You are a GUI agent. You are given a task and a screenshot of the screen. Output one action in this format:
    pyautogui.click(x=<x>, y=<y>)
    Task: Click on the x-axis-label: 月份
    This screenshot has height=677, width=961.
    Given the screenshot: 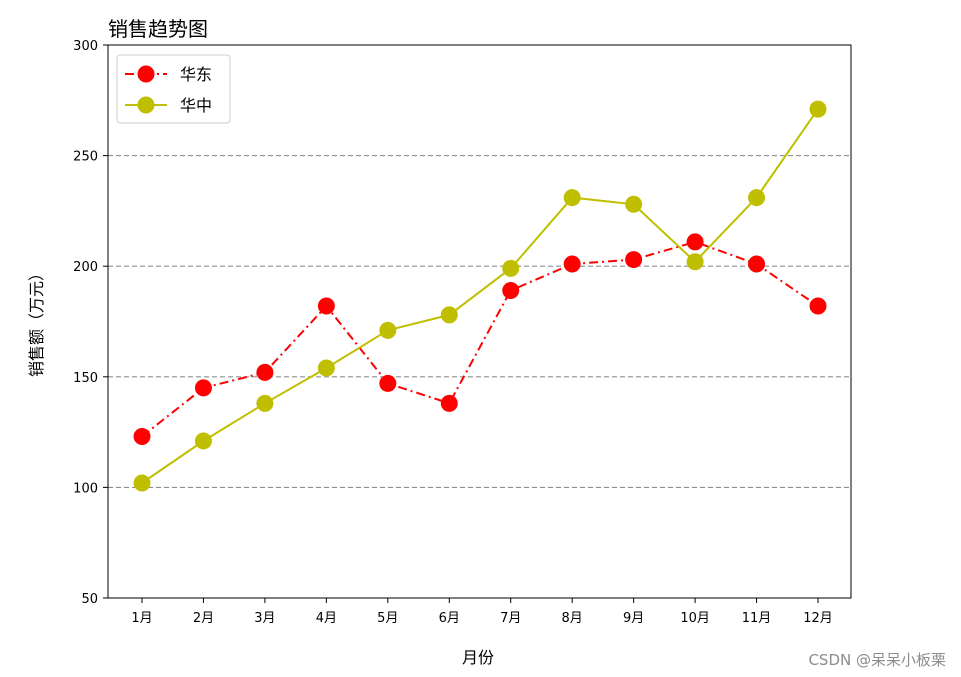 What is the action you would take?
    pyautogui.click(x=478, y=657)
    